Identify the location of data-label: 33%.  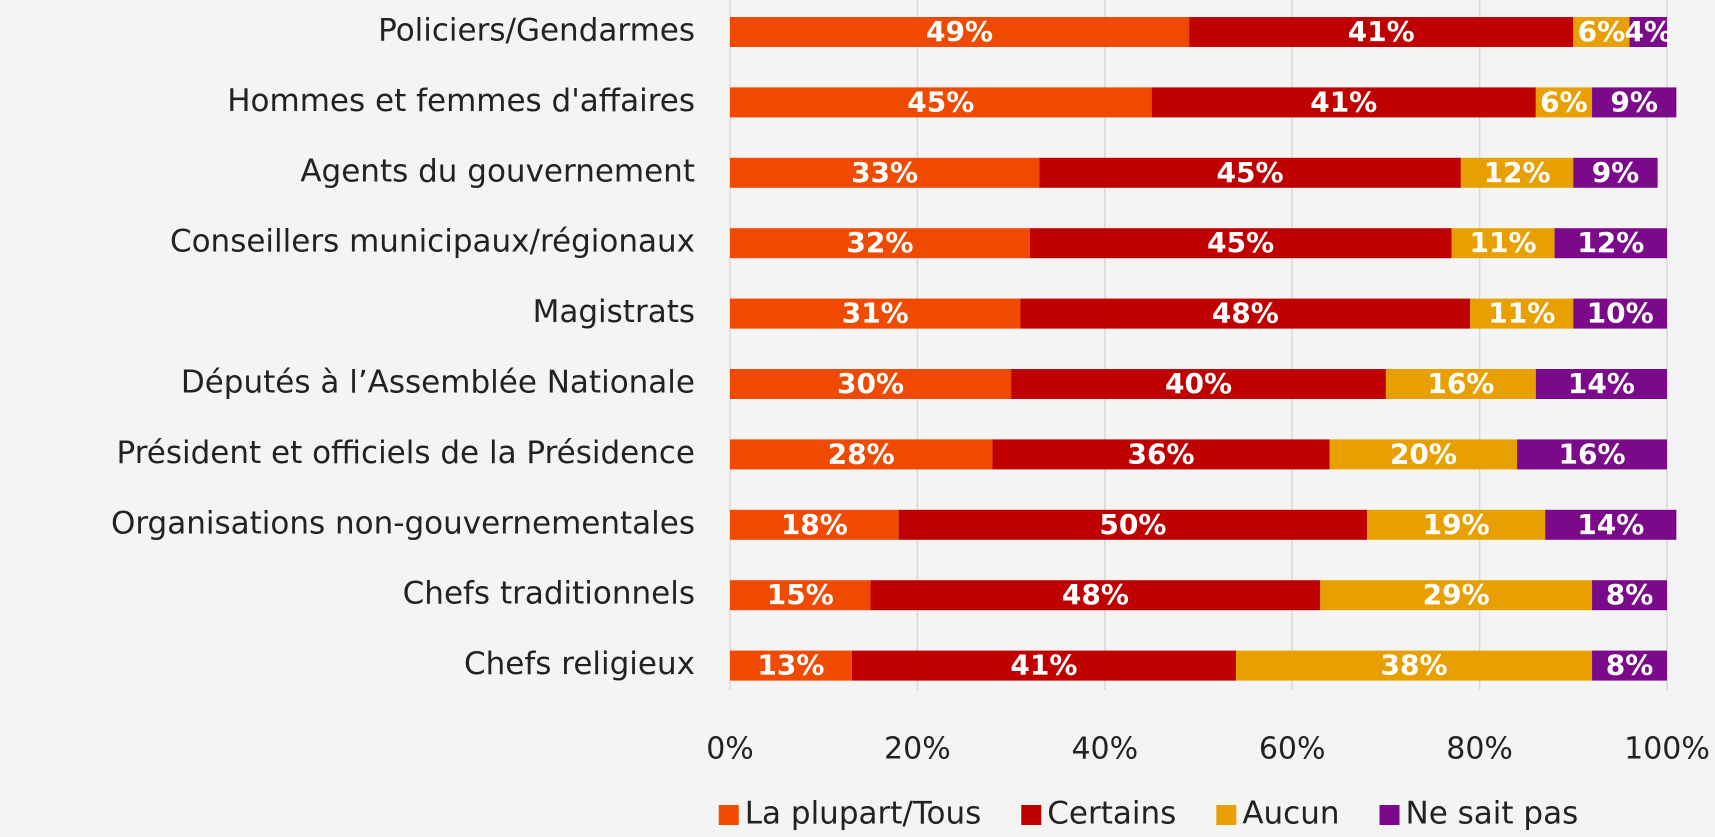
(884, 172).